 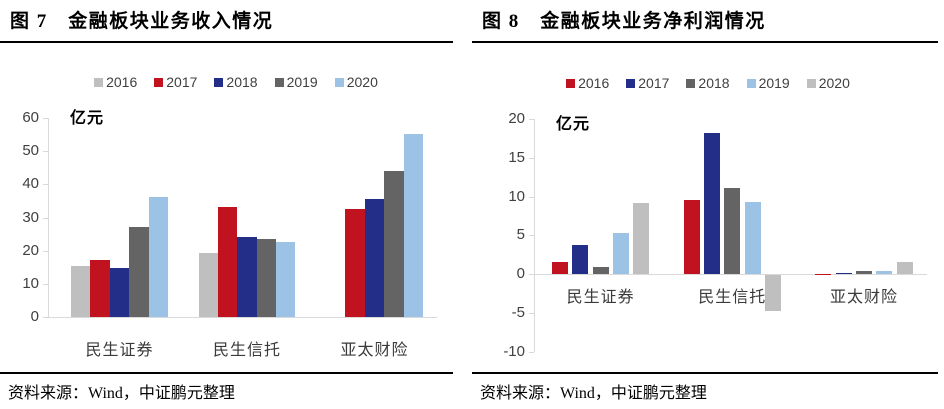 I want to click on bar-2020-民生信托, so click(x=286, y=279).